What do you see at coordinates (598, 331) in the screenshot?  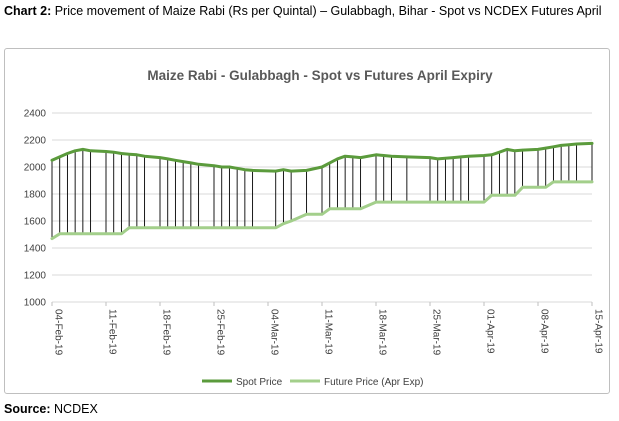 I see `x-tick-label: 15-Apr-19` at bounding box center [598, 331].